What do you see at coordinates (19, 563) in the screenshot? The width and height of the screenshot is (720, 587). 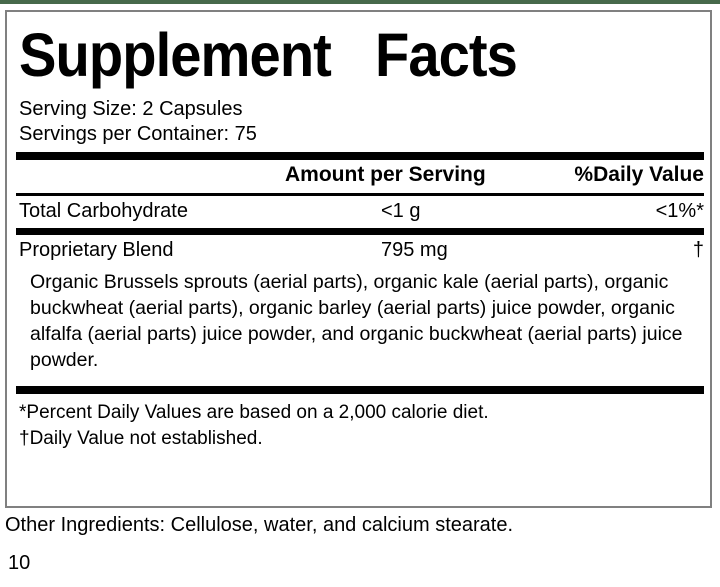 I see `page-number: 10` at bounding box center [19, 563].